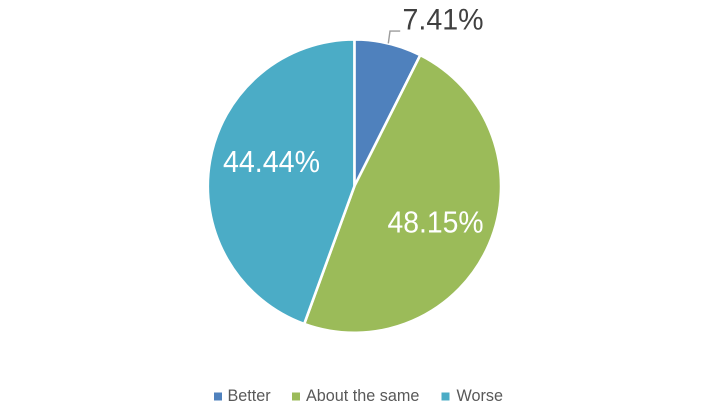 The width and height of the screenshot is (703, 419). I want to click on svg-text: Worse, so click(480, 396).